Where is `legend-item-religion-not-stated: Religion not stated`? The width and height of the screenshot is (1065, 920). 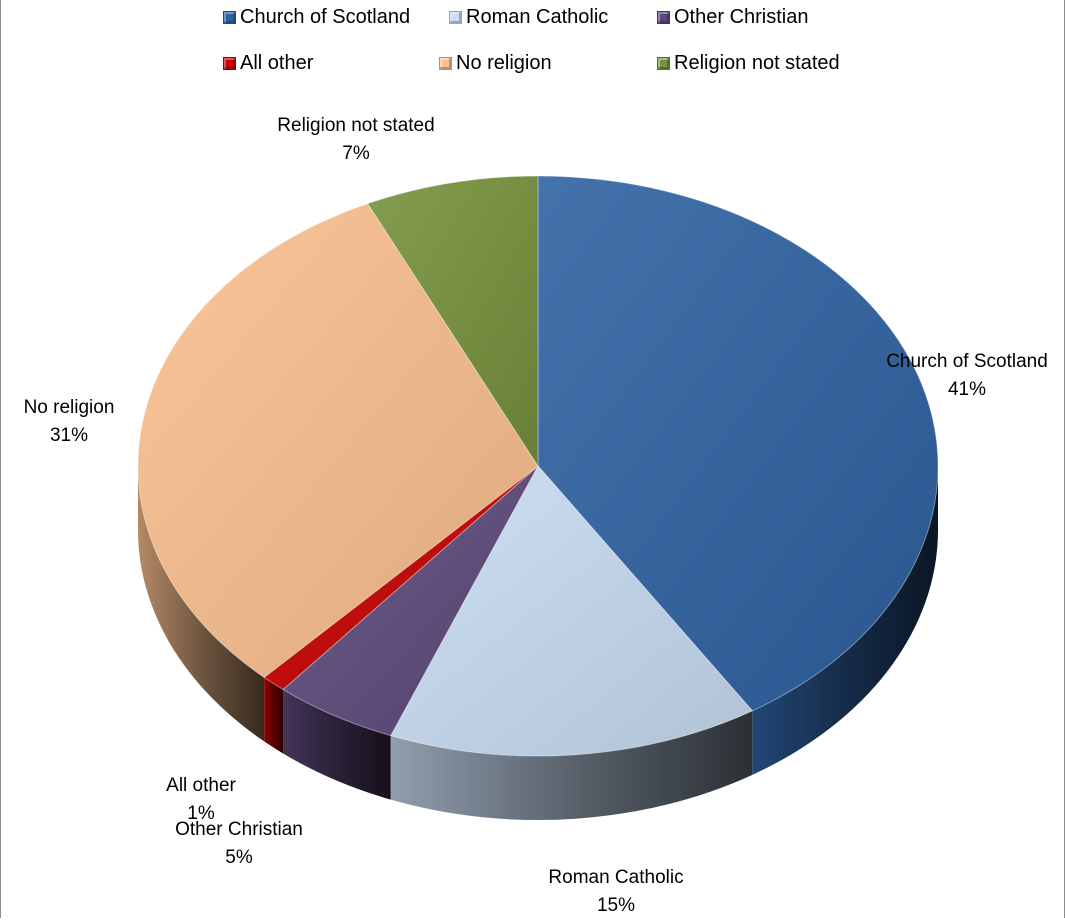
legend-item-religion-not-stated: Religion not stated is located at coordinates (748, 63).